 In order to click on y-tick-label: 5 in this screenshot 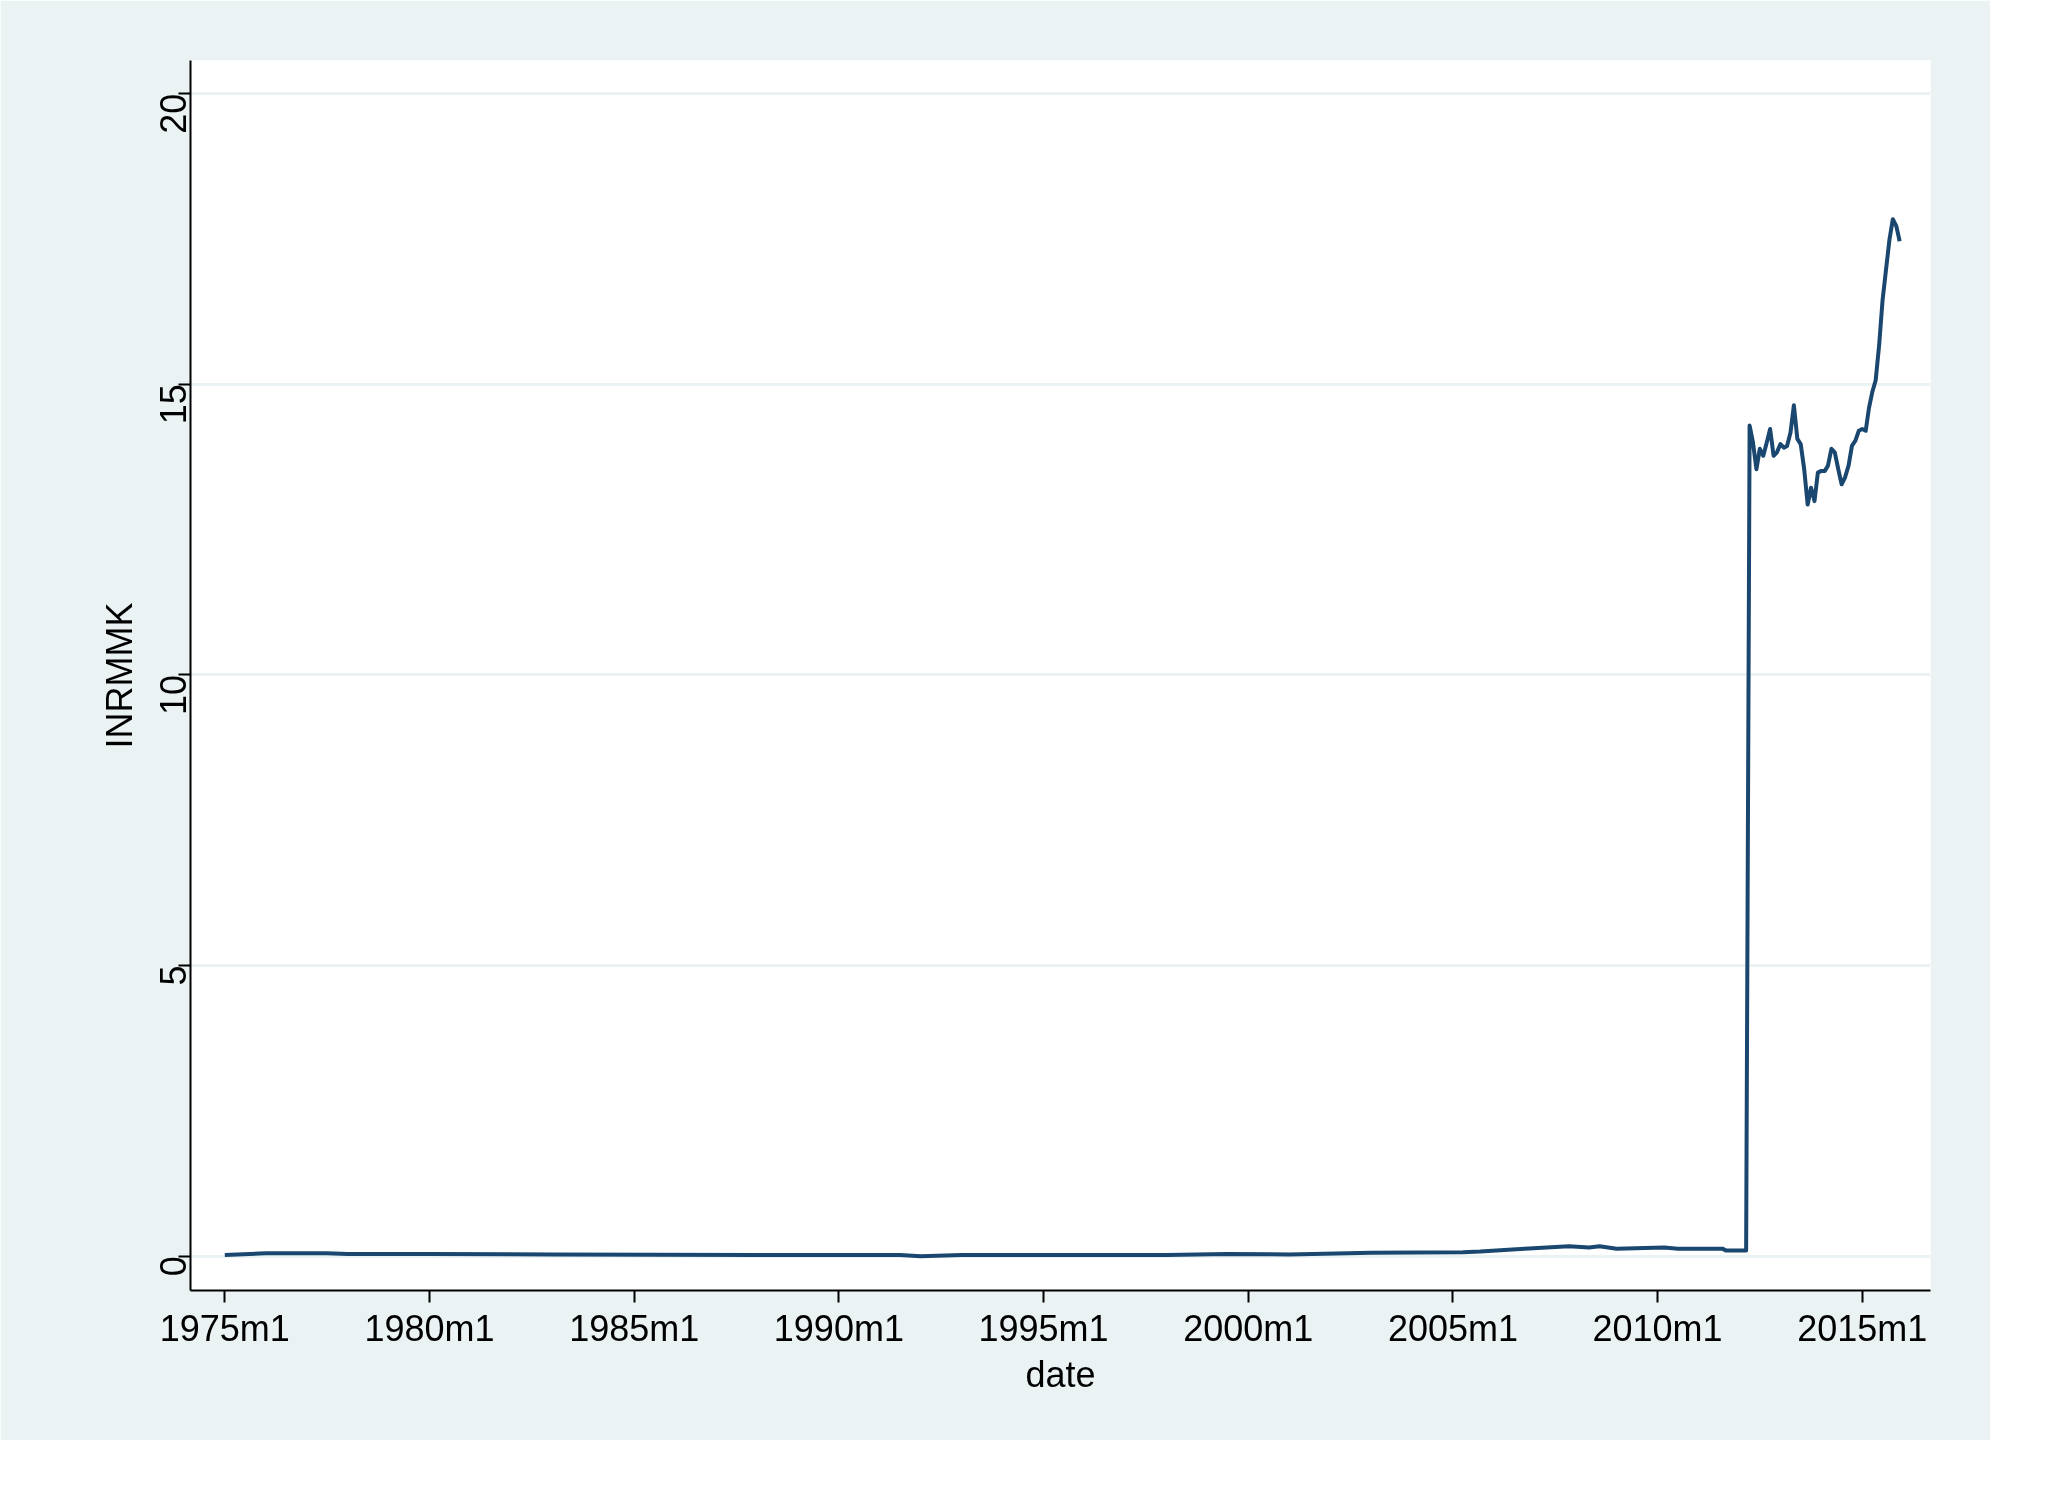, I will do `click(174, 975)`.